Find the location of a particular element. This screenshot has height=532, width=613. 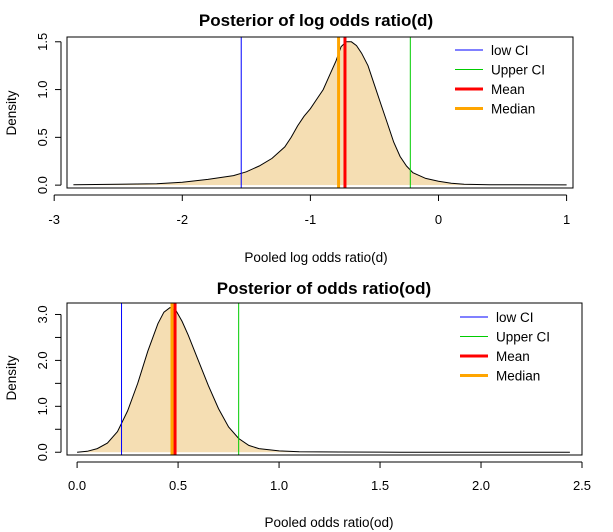

chart-title: Posterior of log odds ratio(d) is located at coordinates (316, 20).